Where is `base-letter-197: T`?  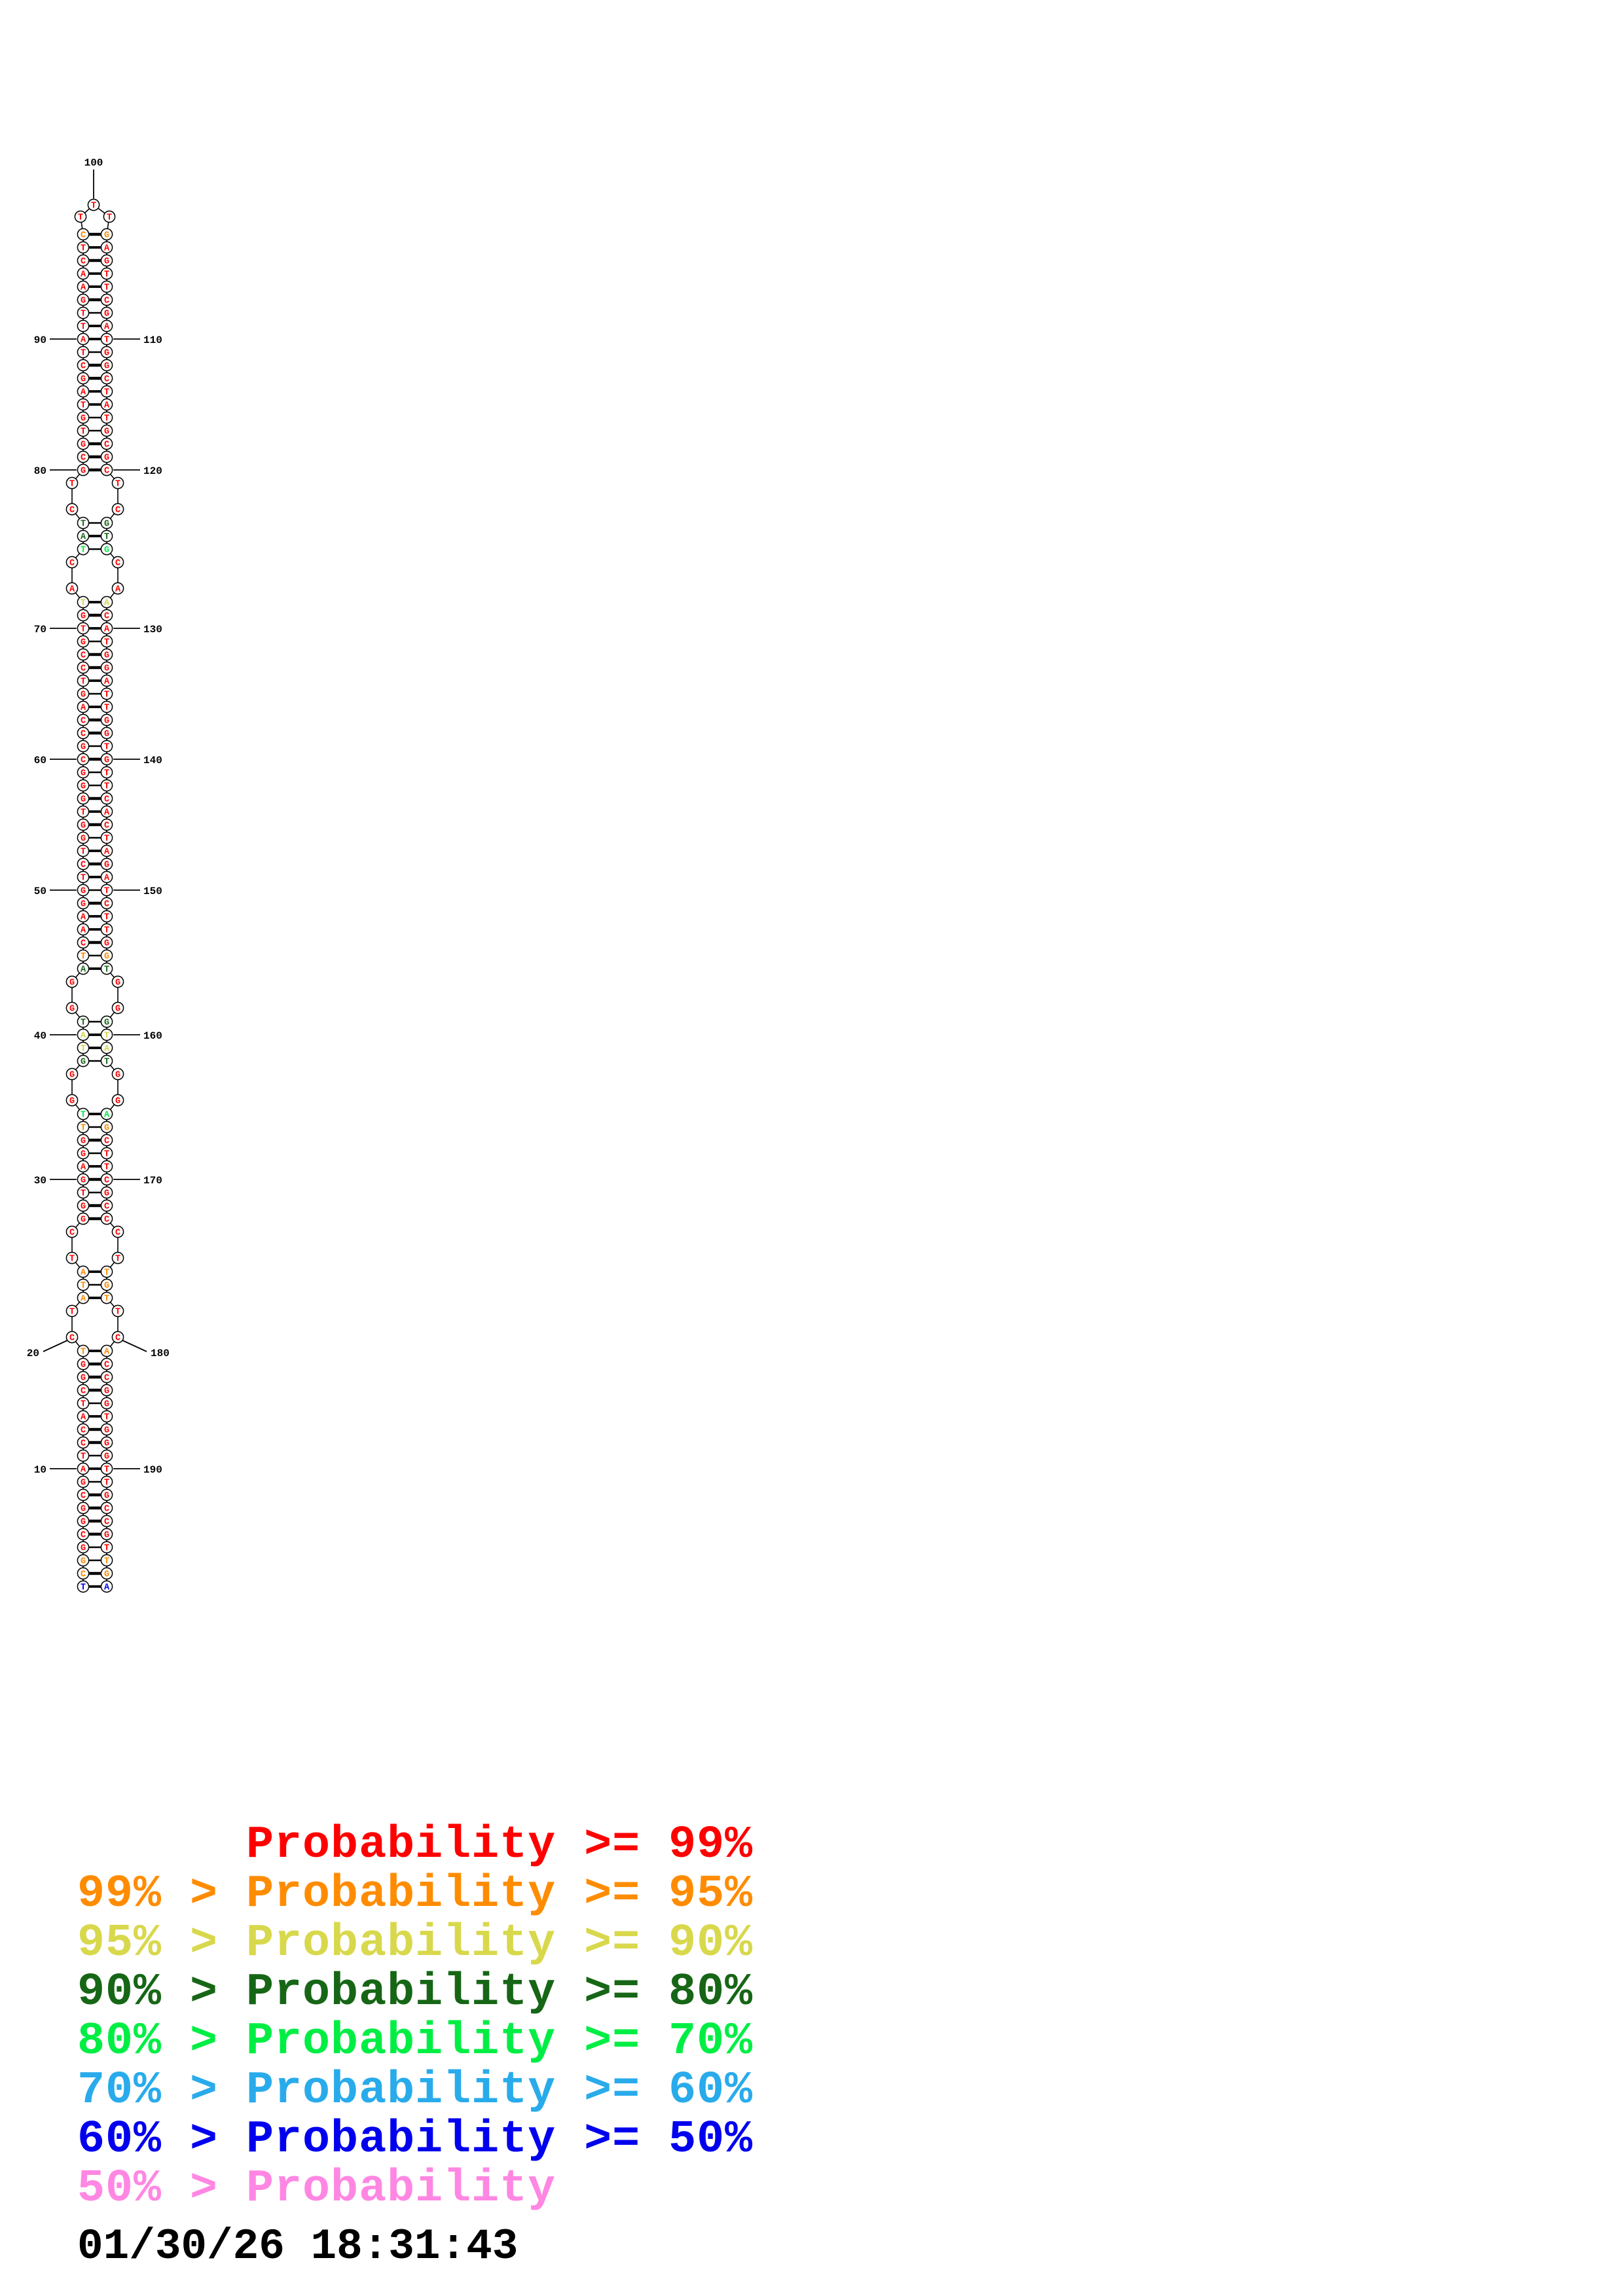 base-letter-197: T is located at coordinates (106, 1562).